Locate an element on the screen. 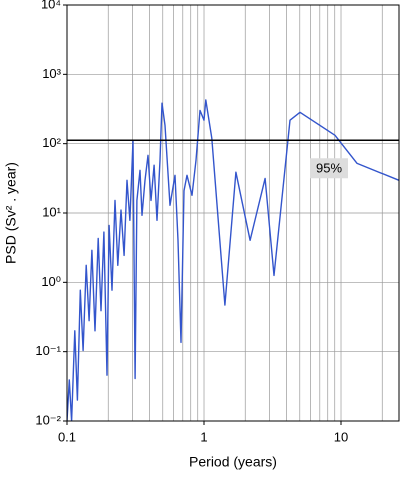 Image resolution: width=400 pixels, height=478 pixels. x-tick-label: 0.1 is located at coordinates (67, 436).